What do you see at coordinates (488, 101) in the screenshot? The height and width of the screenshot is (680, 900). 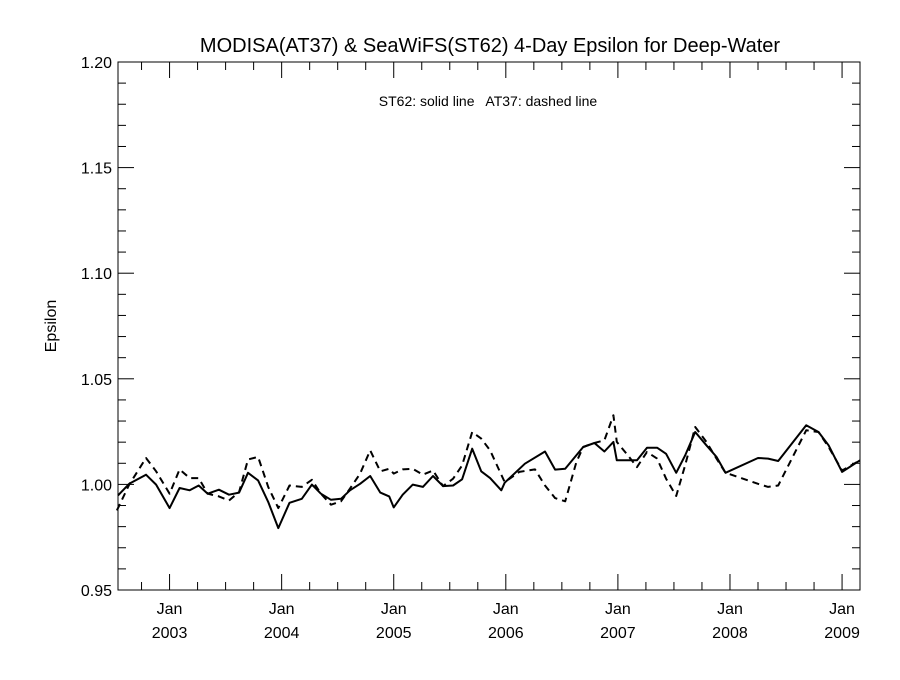 I see `legend-annotation: ST62: solid line AT37: dashed line` at bounding box center [488, 101].